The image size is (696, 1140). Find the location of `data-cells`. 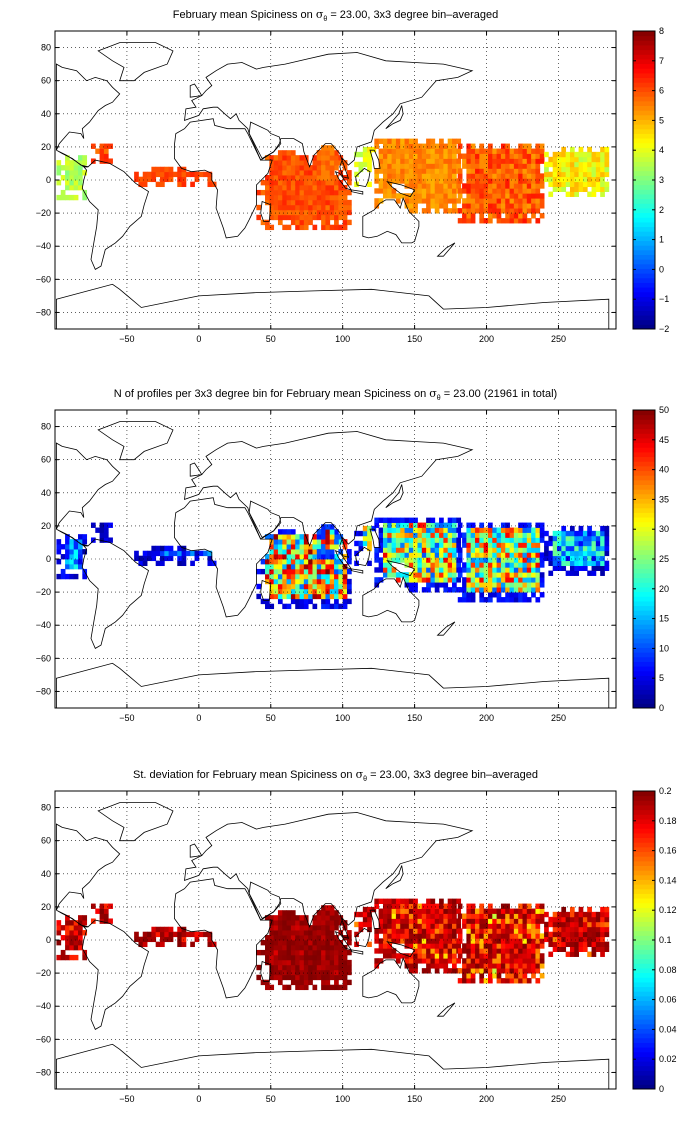

data-cells is located at coordinates (333, 184).